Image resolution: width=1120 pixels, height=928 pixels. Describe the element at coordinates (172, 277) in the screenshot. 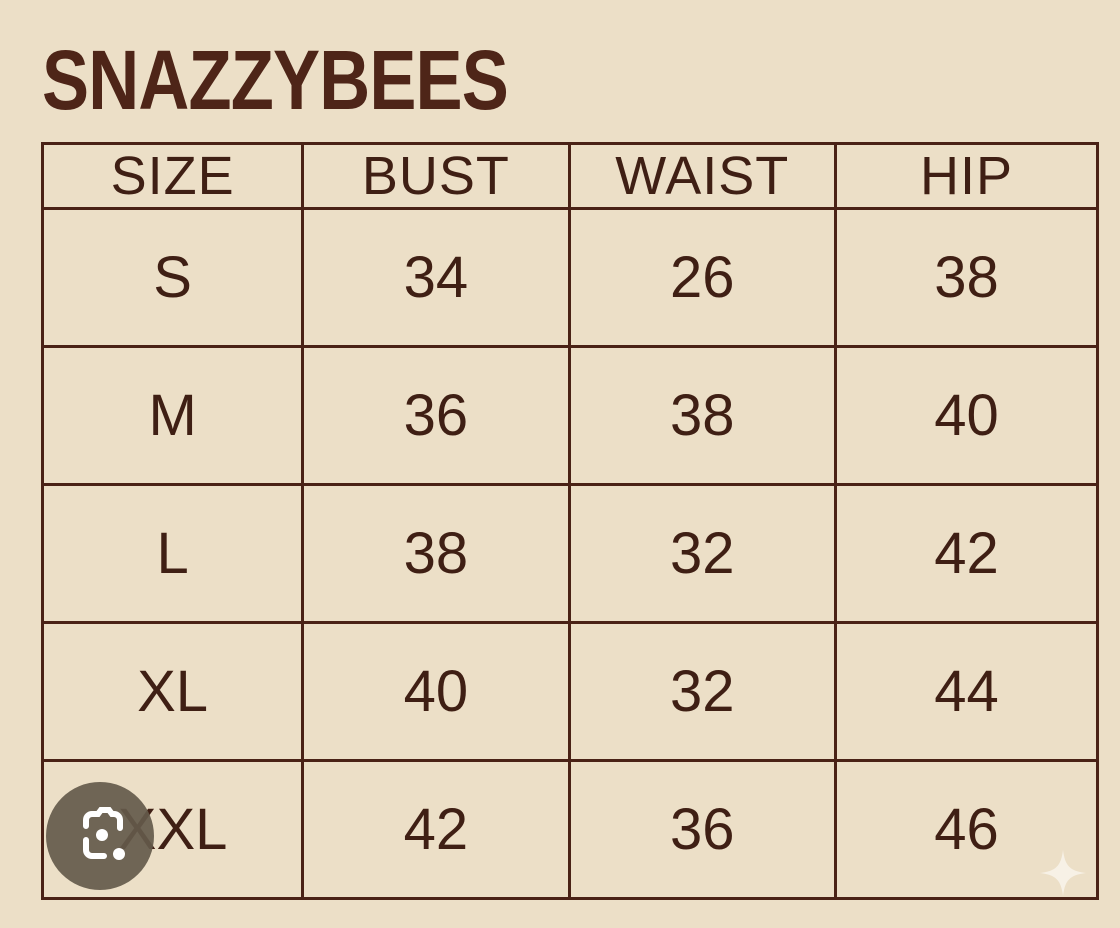

I see `cell-size: S` at that location.